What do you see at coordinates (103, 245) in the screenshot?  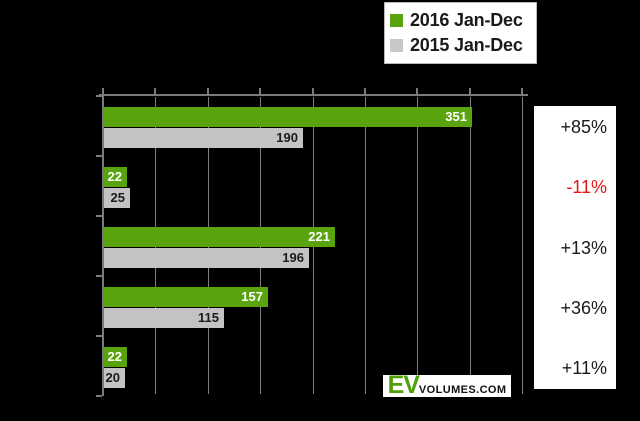 I see `y-axis-line` at bounding box center [103, 245].